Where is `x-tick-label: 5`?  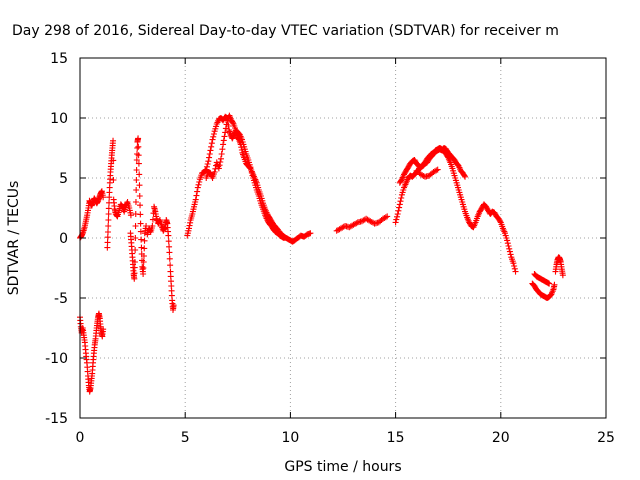 x-tick-label: 5 is located at coordinates (185, 438).